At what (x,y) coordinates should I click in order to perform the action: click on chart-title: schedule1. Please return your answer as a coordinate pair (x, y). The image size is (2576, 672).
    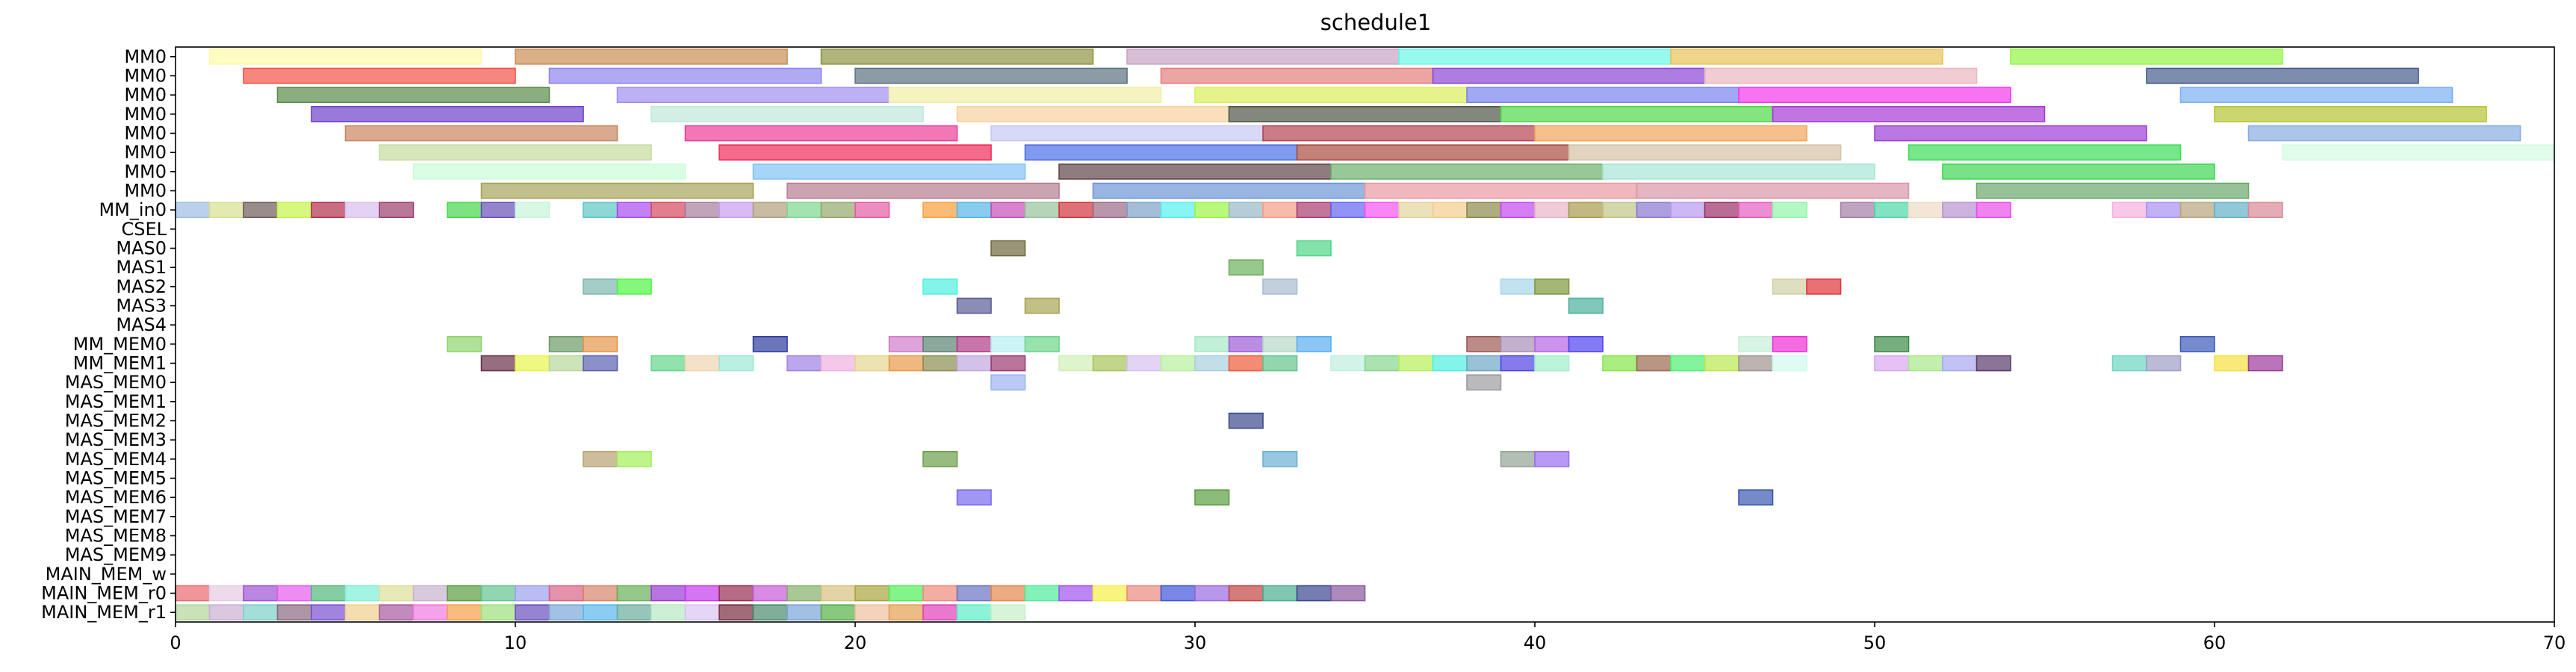
    Looking at the image, I should click on (1376, 22).